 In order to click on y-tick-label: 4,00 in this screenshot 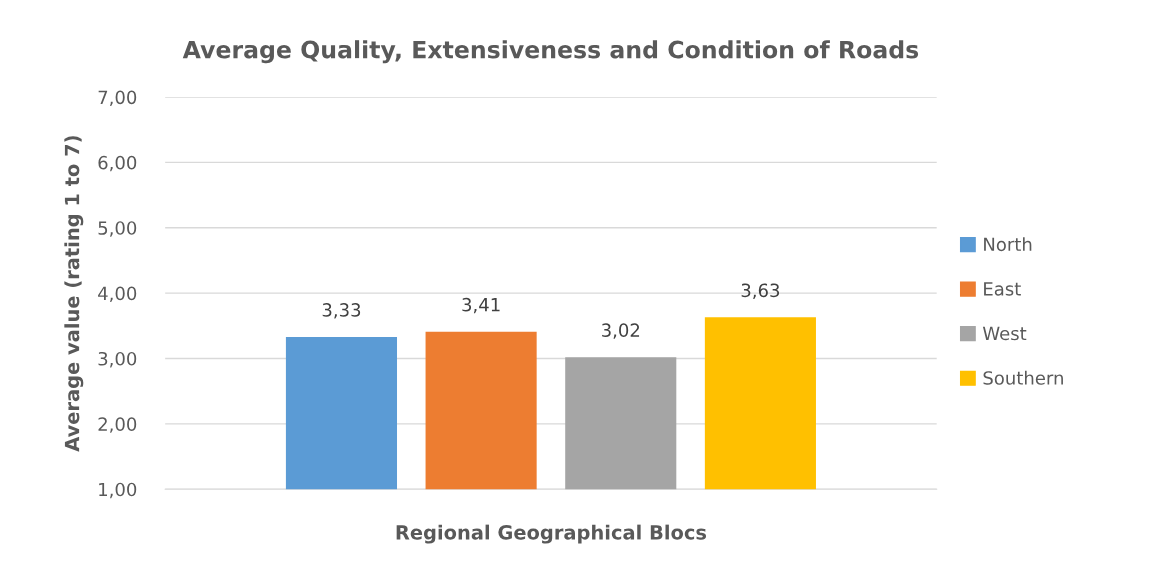, I will do `click(117, 294)`.